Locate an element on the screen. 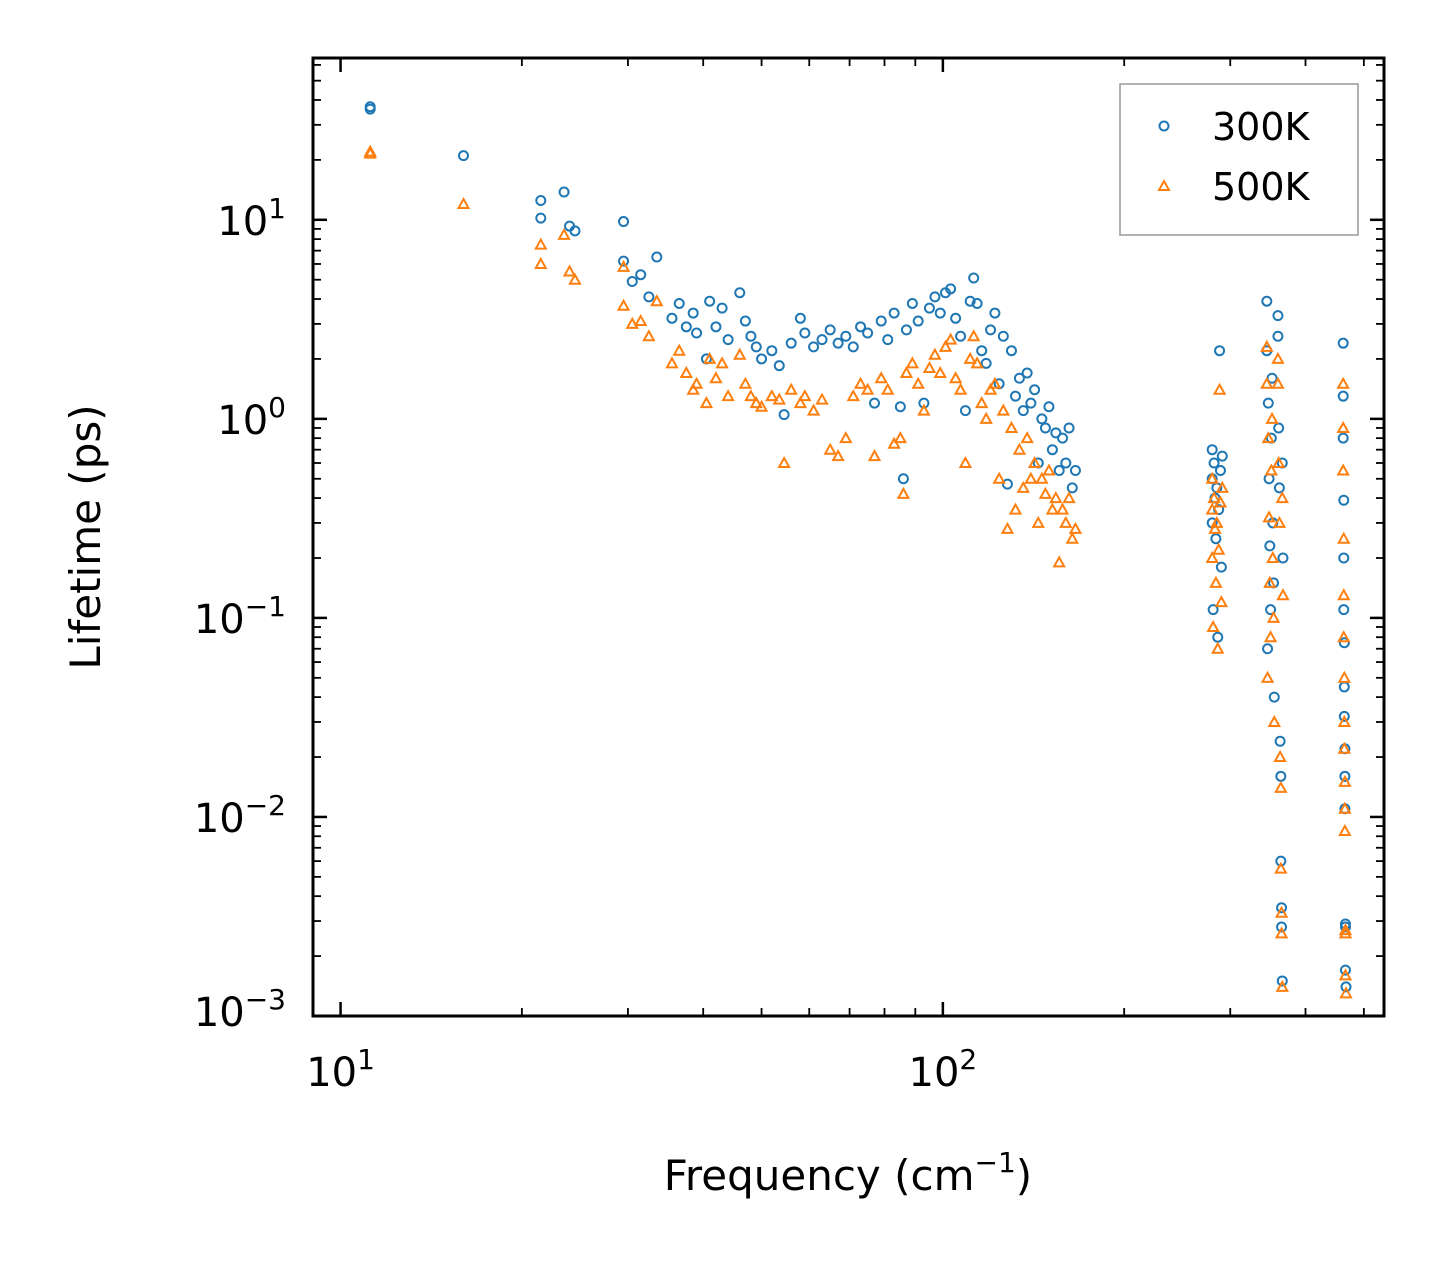 The width and height of the screenshot is (1442, 1265). legend-marker-500k is located at coordinates (1164, 184).